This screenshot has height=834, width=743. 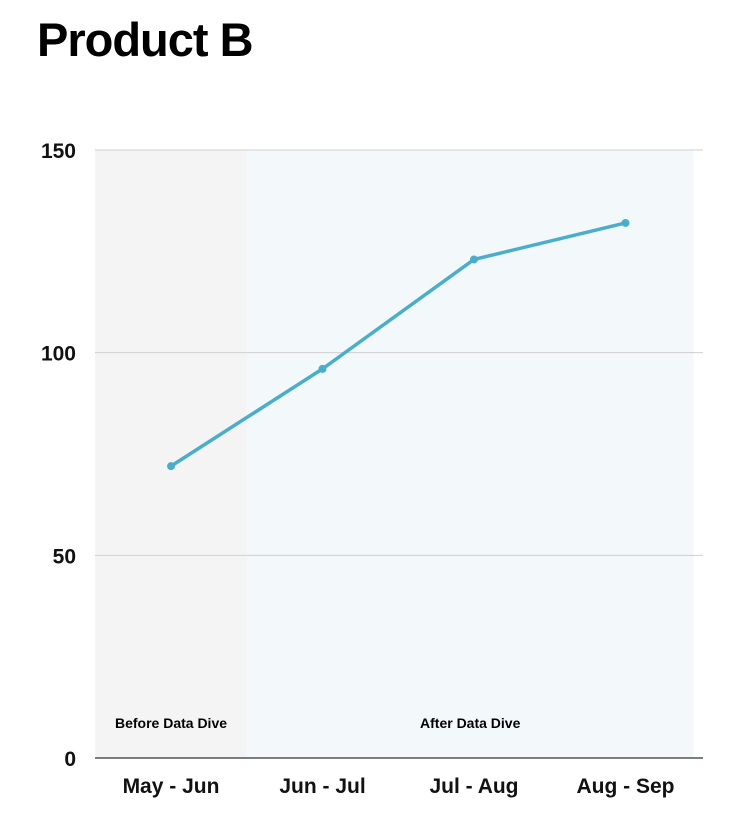 What do you see at coordinates (473, 786) in the screenshot?
I see `x-tick-label-2: Jul - Aug` at bounding box center [473, 786].